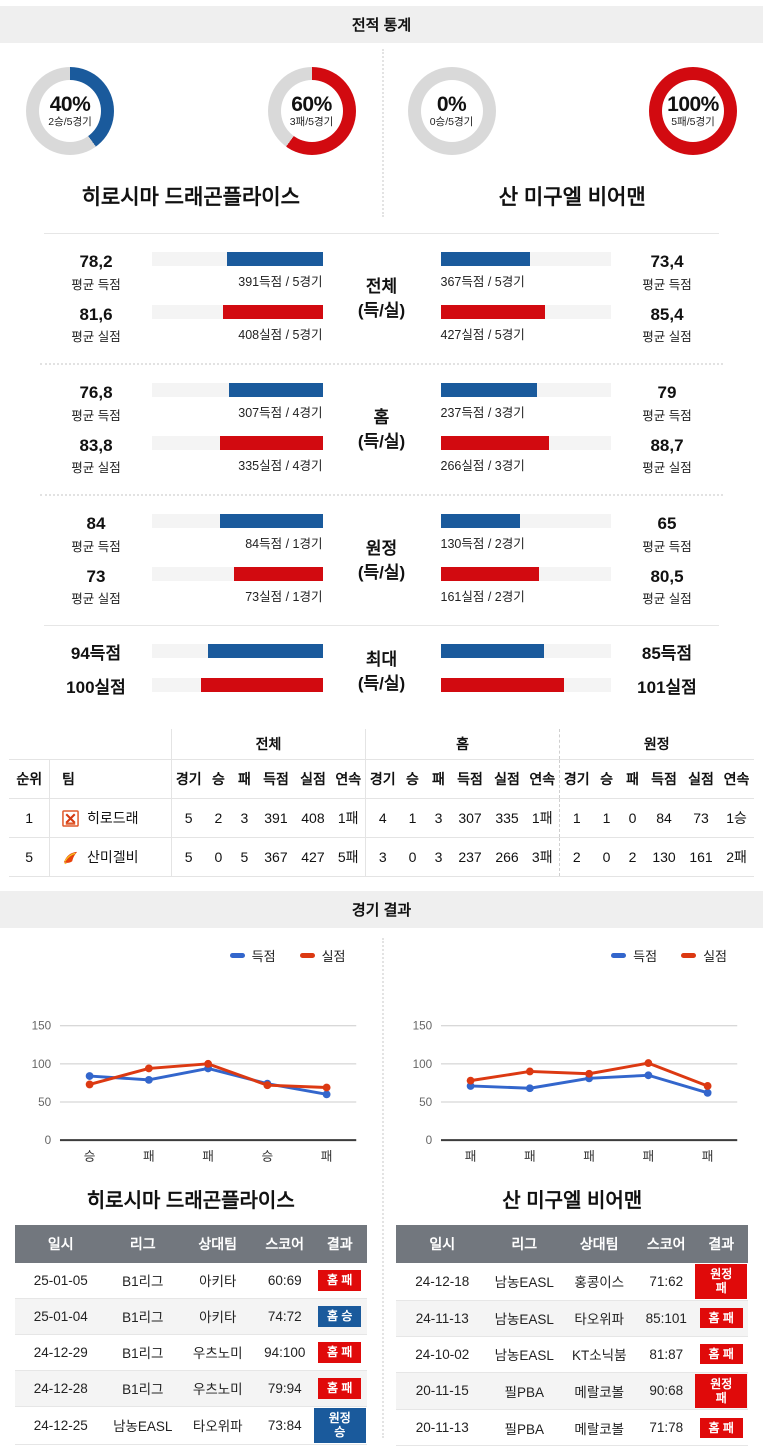 Image resolution: width=763 pixels, height=1446 pixels. Describe the element at coordinates (667, 524) in the screenshot. I see `stat-value: 65` at that location.